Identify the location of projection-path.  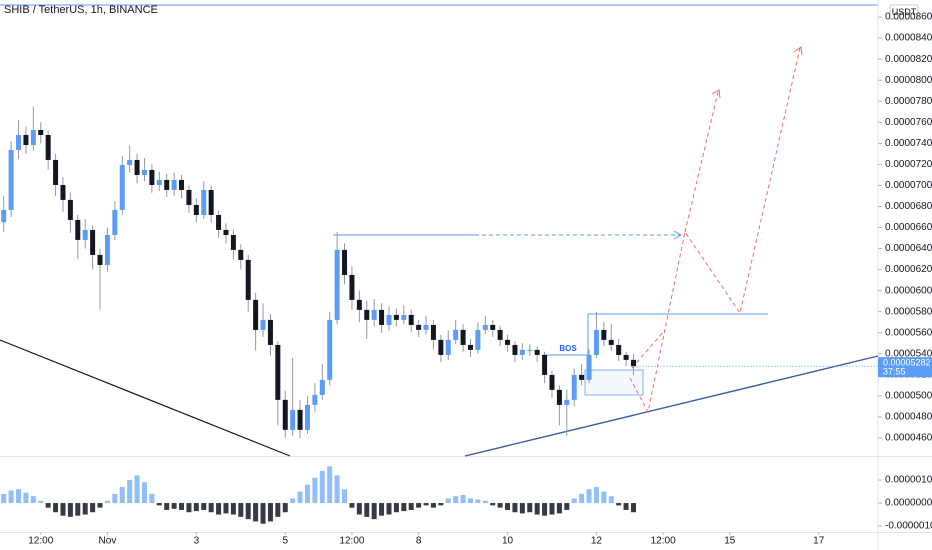
(648, 349).